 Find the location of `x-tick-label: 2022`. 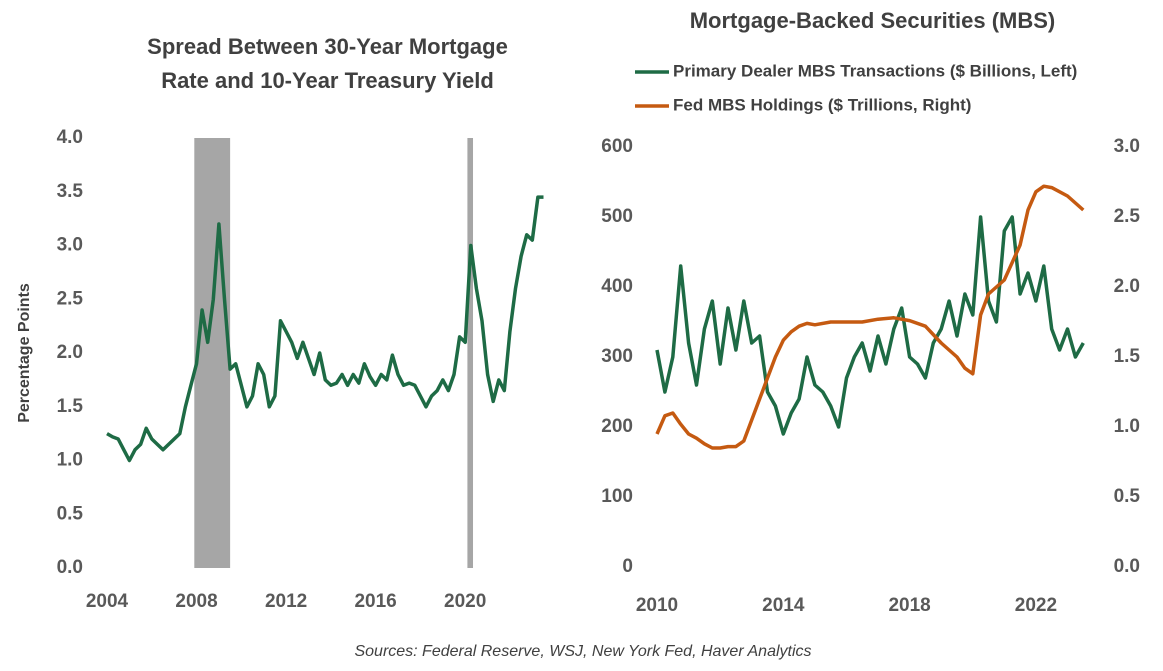

x-tick-label: 2022 is located at coordinates (1036, 605).